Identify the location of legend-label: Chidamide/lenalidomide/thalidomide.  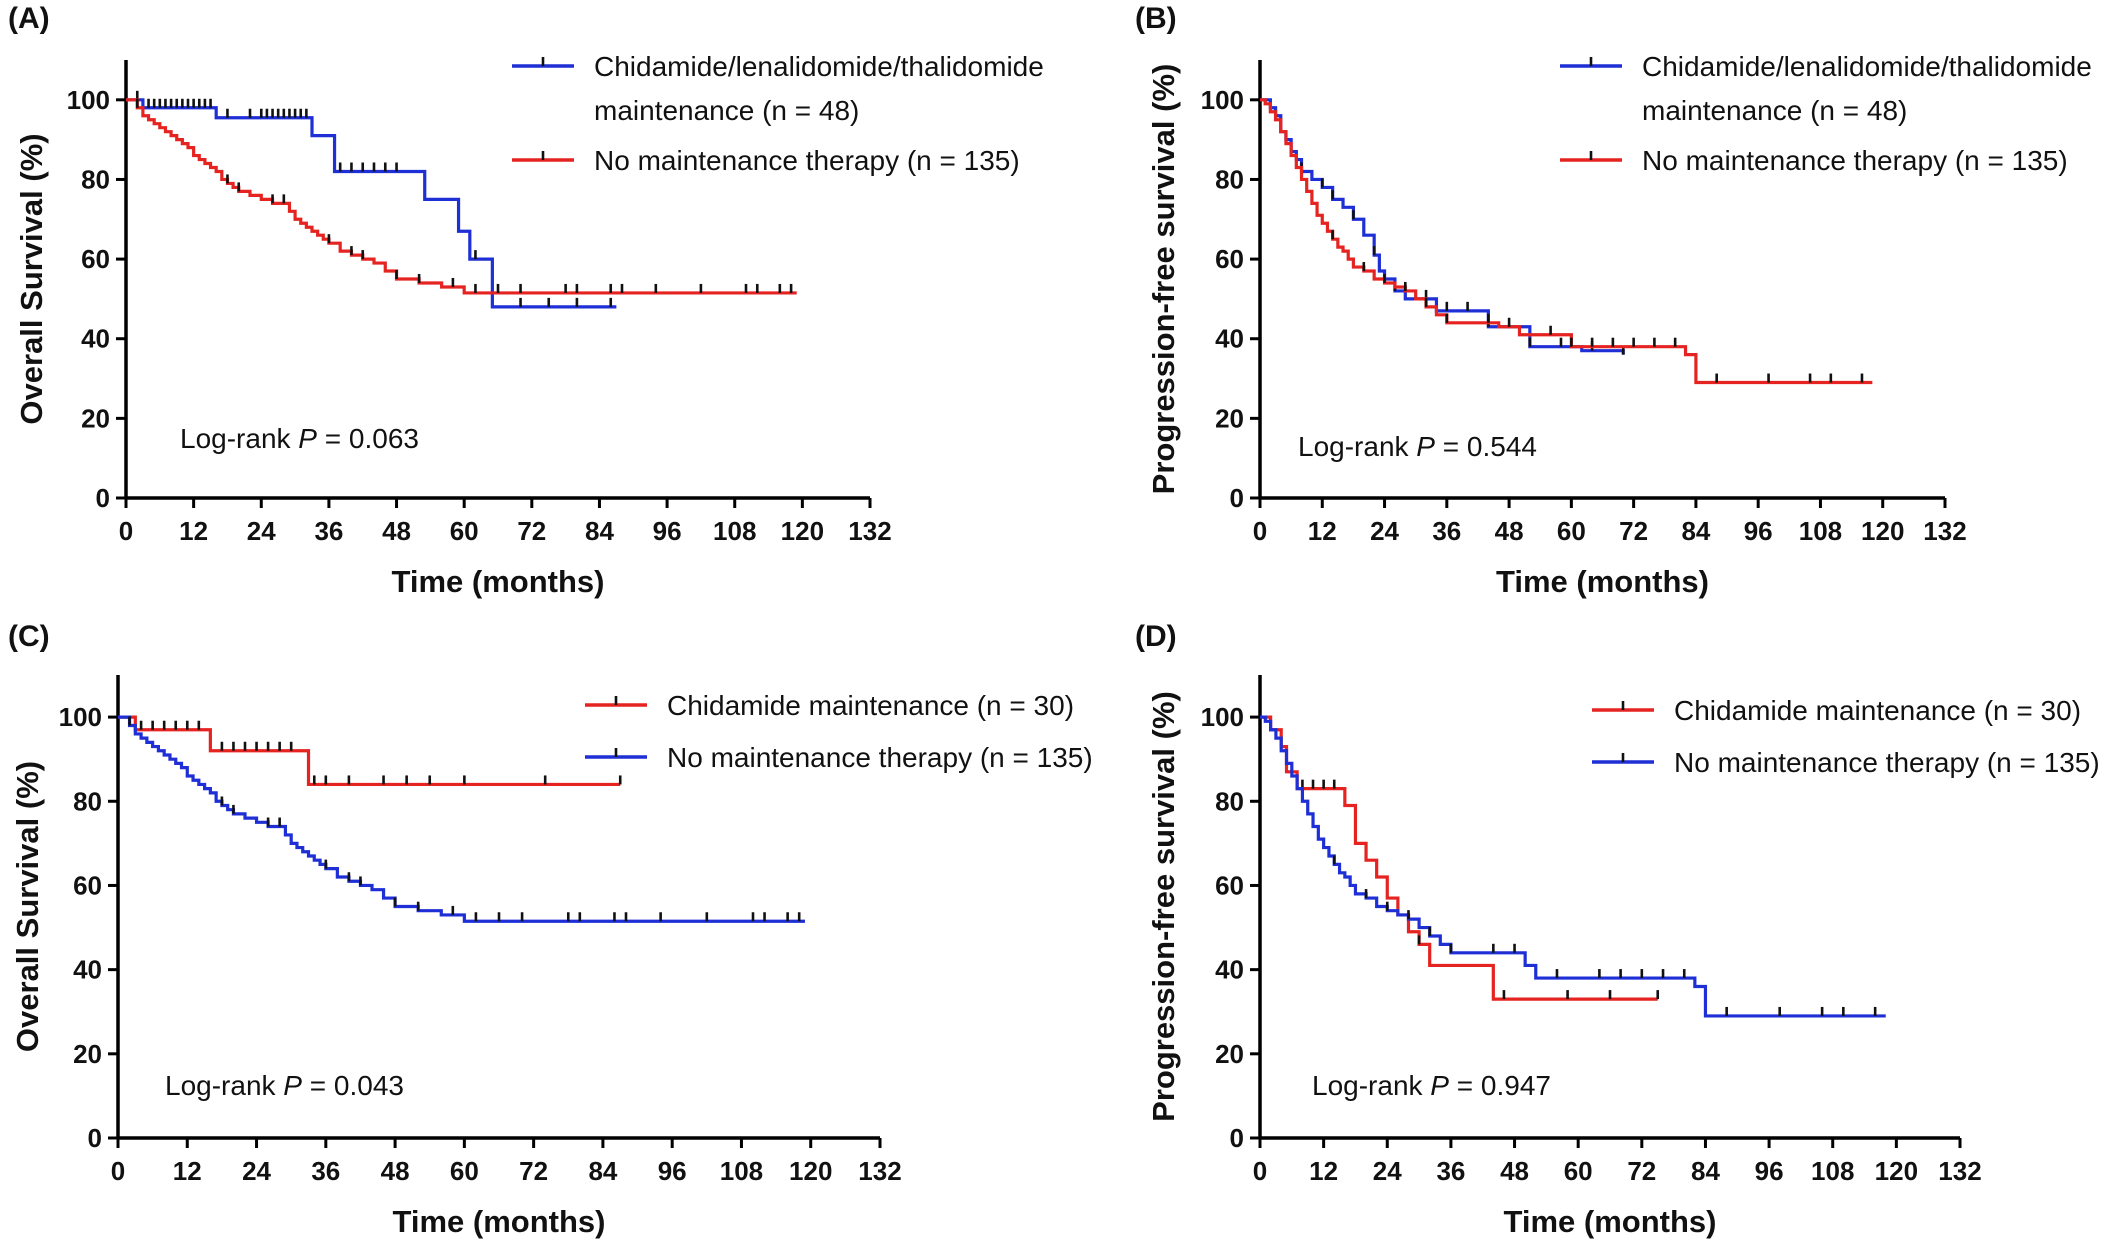
(819, 66).